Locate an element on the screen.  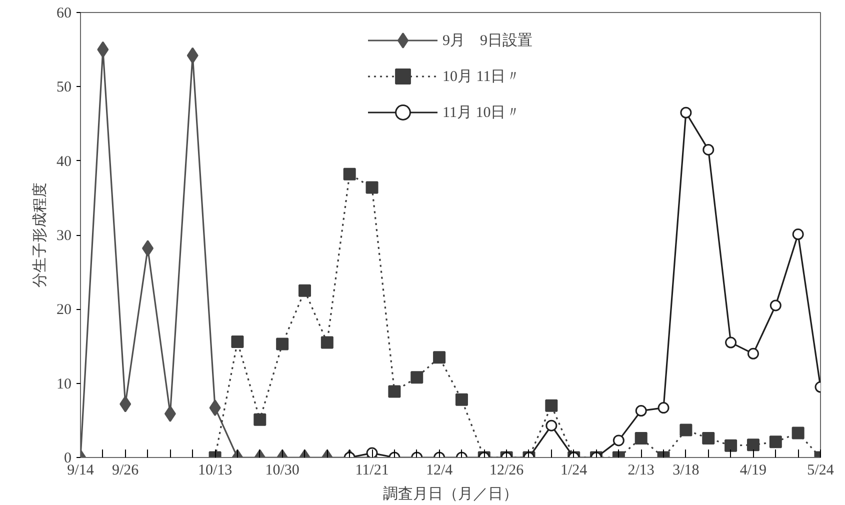
x-tick-label: 9/14 is located at coordinates (80, 470).